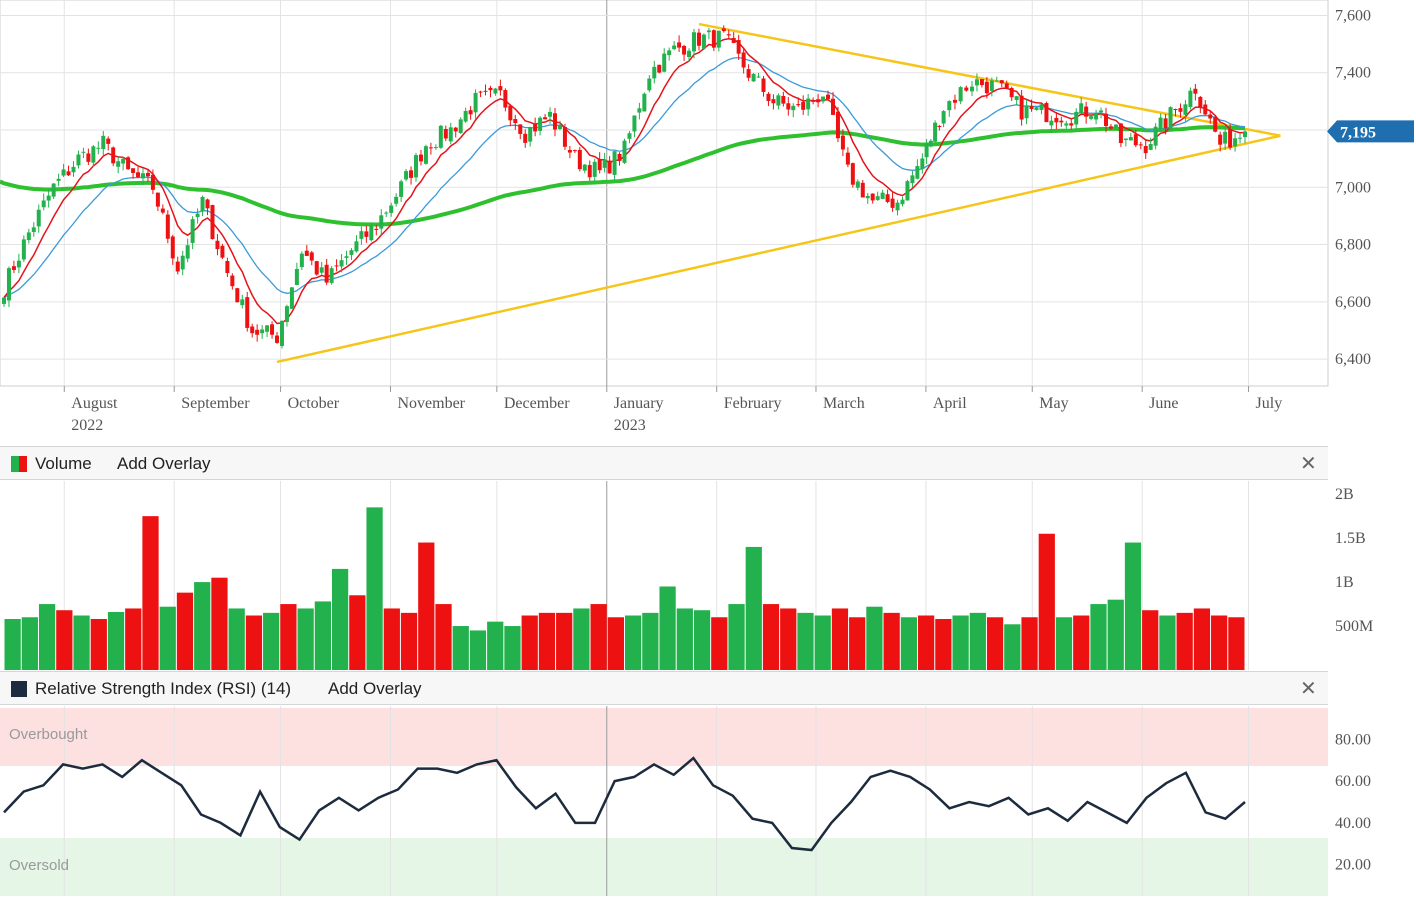 Image resolution: width=1416 pixels, height=903 pixels. Describe the element at coordinates (164, 463) in the screenshot. I see `volume-add-overlay-button: Add Overlay` at that location.